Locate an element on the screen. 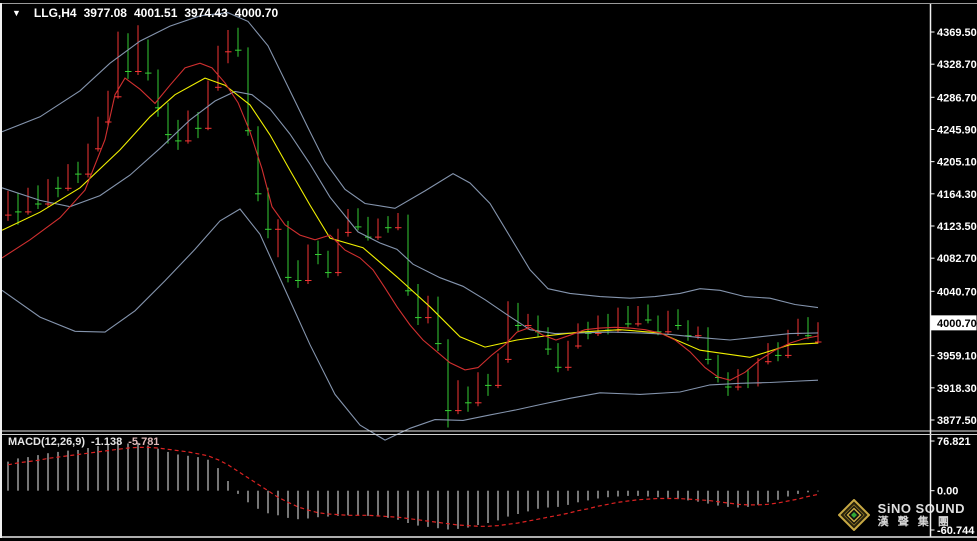  price-axis-label: 4040.70 is located at coordinates (957, 292).